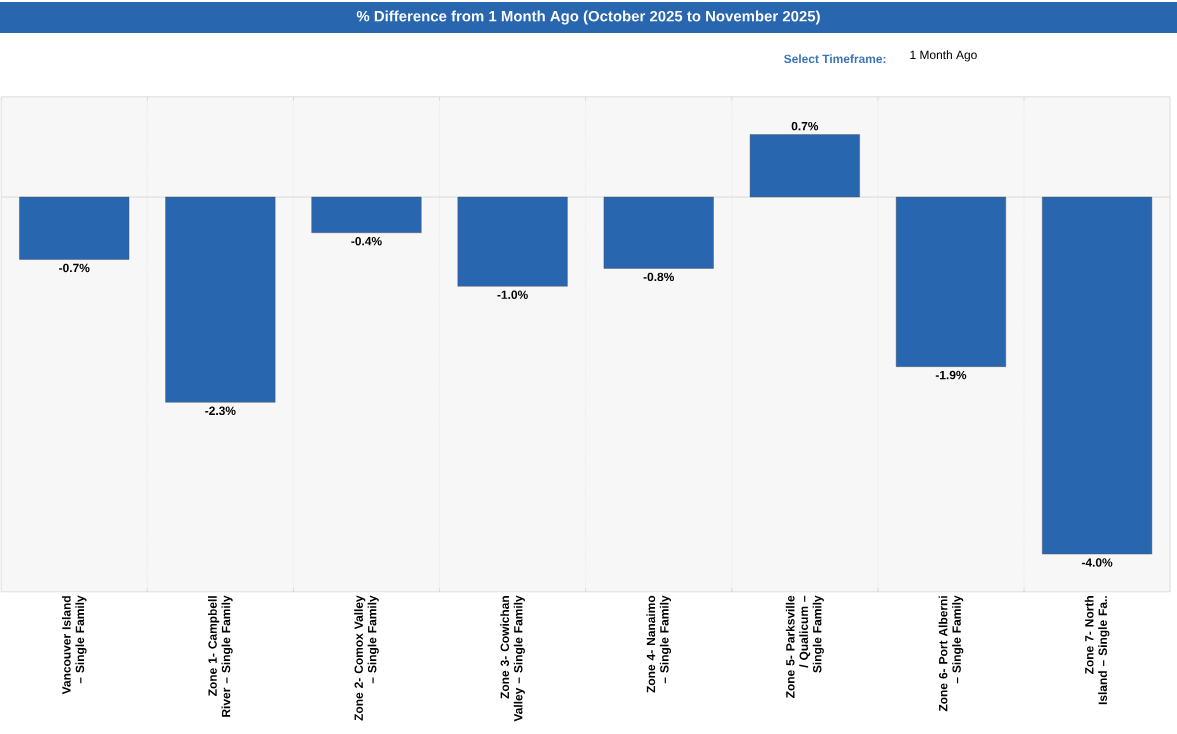 This screenshot has height=734, width=1177. I want to click on data-label: -1.9%, so click(951, 375).